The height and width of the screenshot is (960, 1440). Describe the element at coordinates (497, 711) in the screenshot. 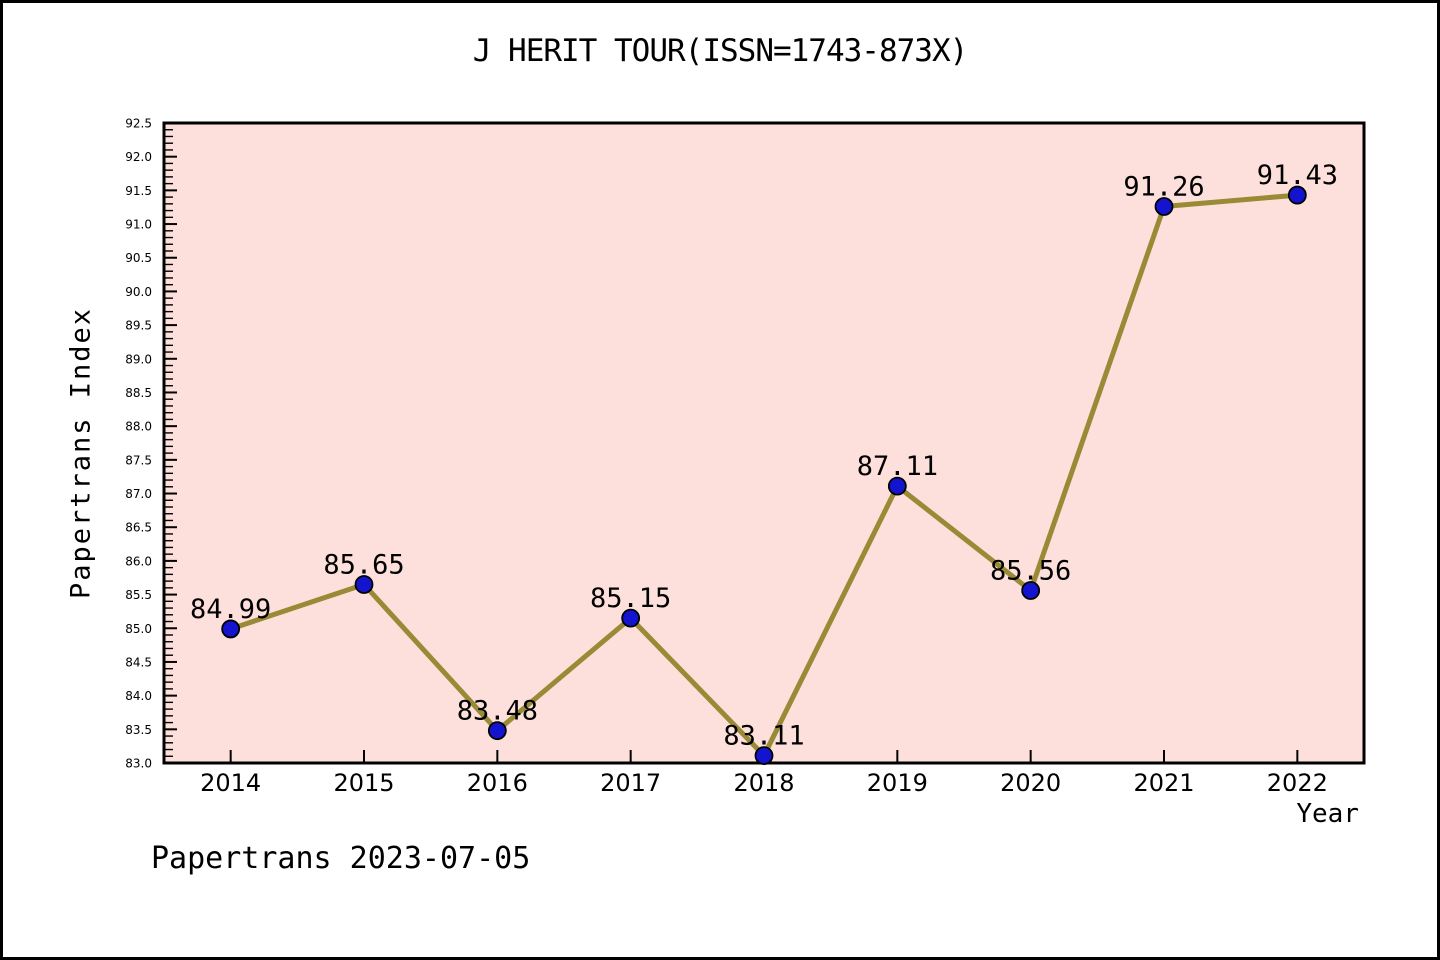

I see `data-point-label: 83.48` at that location.